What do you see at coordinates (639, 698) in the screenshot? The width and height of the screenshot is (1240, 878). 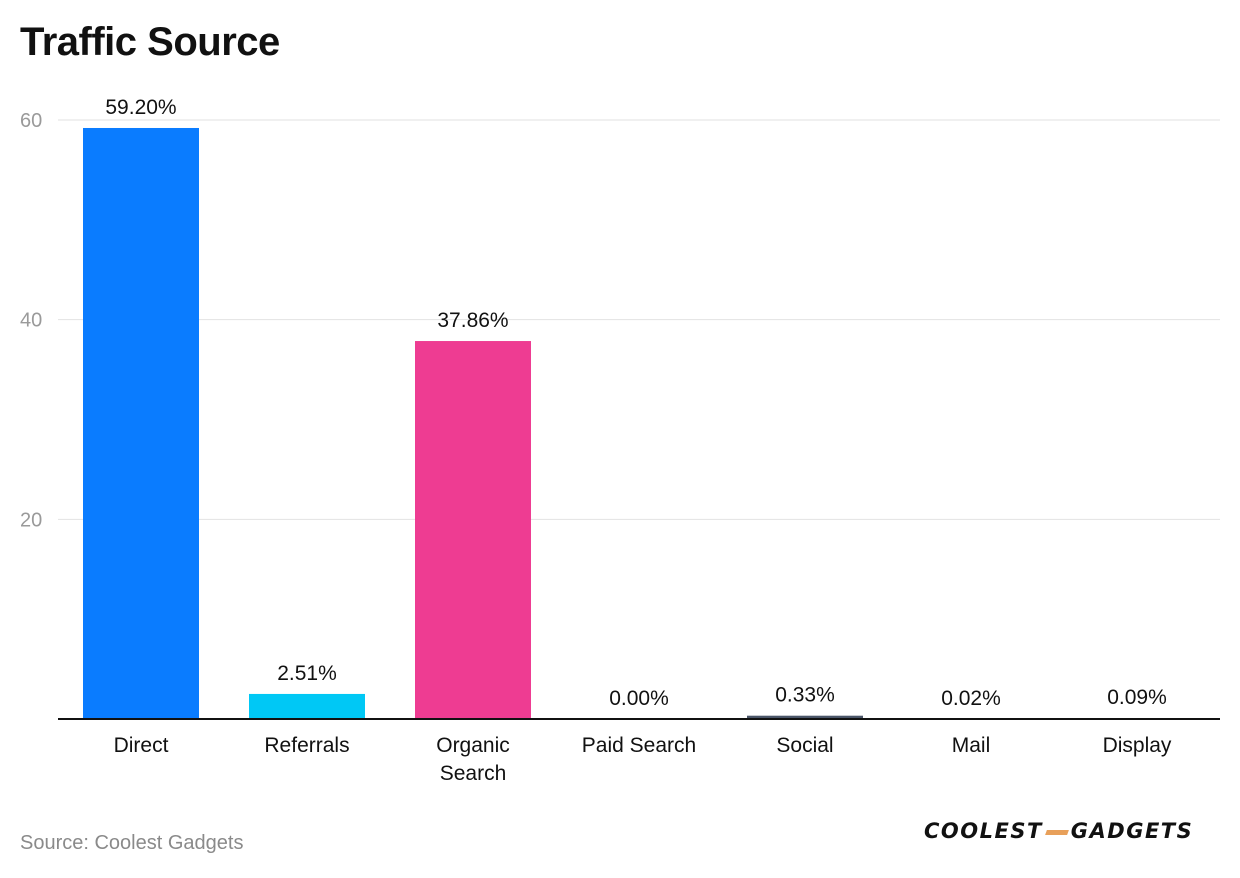 I see `data-label: 0.00%` at bounding box center [639, 698].